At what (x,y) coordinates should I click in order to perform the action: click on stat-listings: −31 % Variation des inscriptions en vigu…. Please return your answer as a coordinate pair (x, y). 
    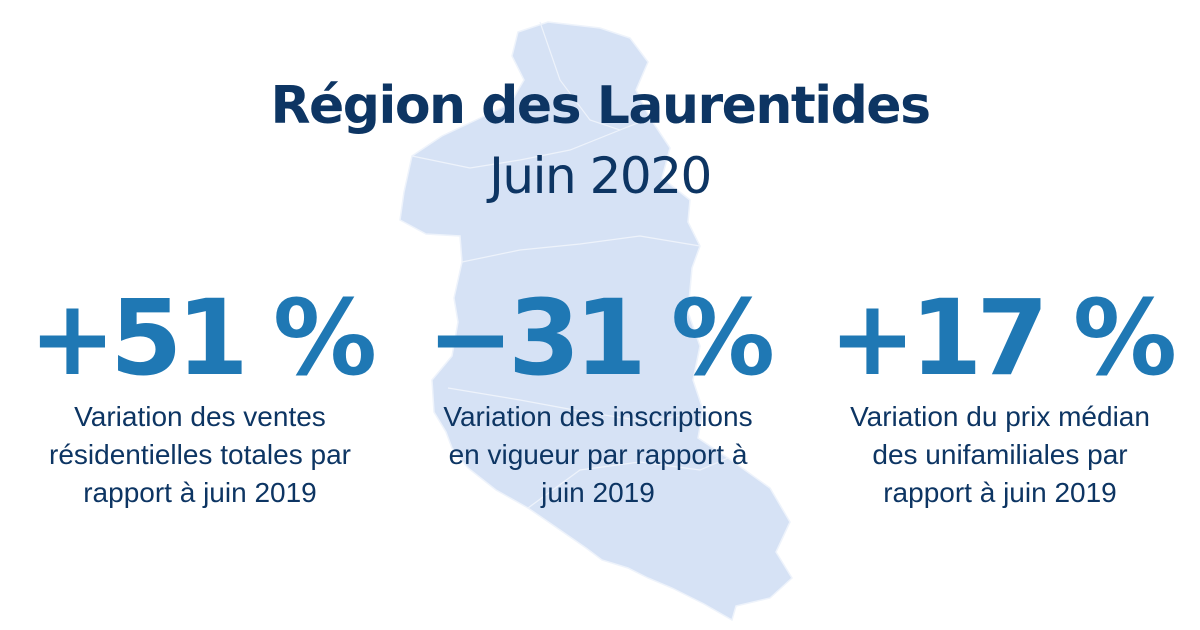
    Looking at the image, I should click on (598, 397).